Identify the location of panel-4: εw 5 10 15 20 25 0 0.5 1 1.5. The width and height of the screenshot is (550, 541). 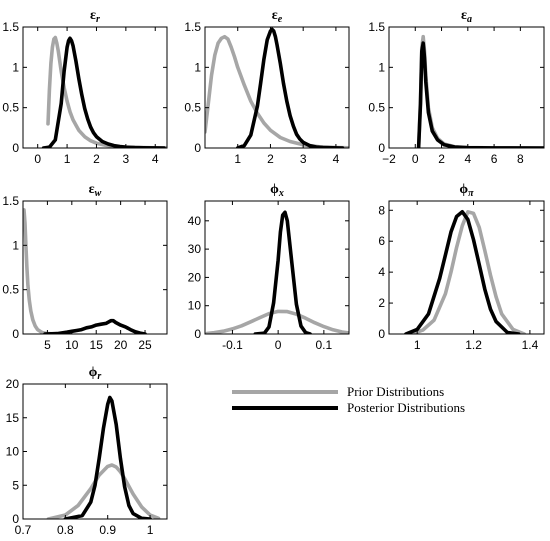
(85, 267).